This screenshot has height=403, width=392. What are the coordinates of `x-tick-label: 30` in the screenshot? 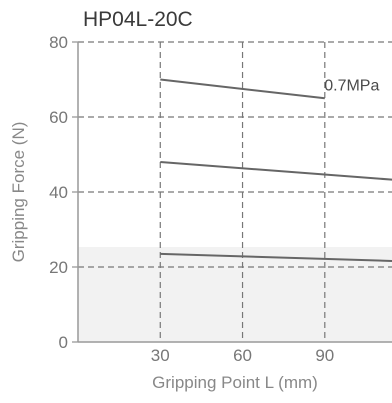 It's located at (160, 355).